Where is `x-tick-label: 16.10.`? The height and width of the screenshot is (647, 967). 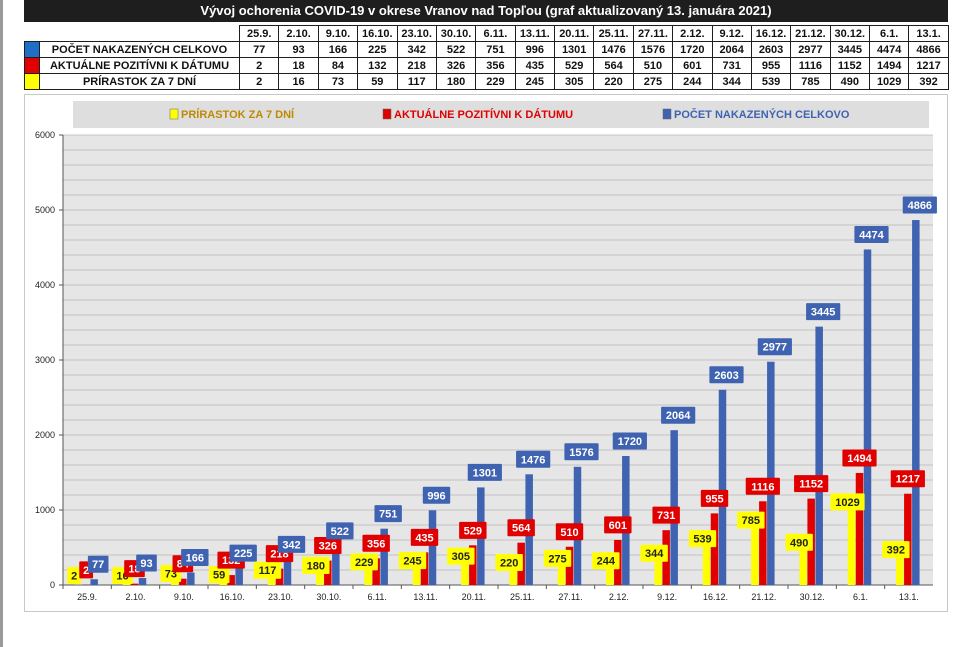
x-tick-label: 16.10. is located at coordinates (232, 597).